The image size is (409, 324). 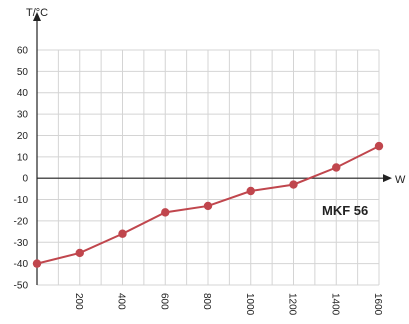 I want to click on y-axis-arrow-icon, so click(x=37, y=16).